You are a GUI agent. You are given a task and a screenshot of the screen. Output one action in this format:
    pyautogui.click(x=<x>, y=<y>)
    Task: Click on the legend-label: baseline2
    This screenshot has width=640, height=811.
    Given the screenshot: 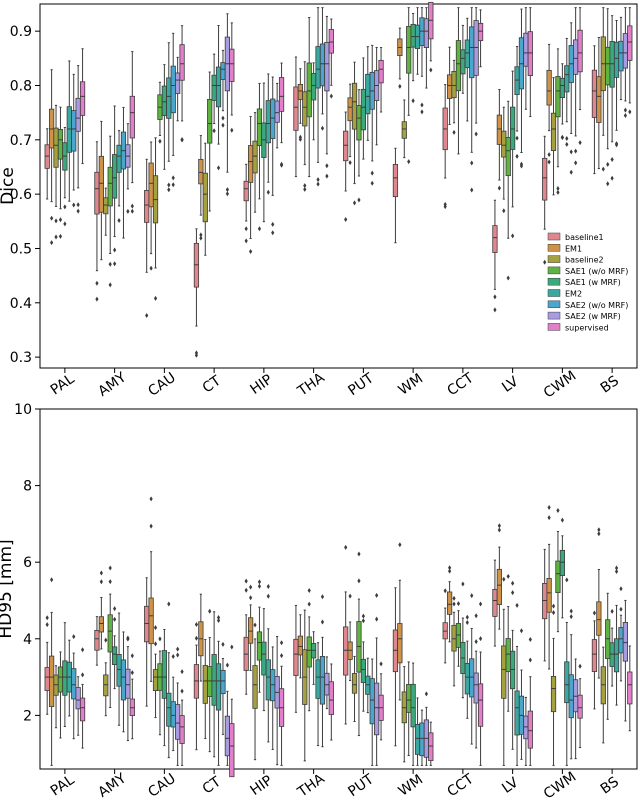 What is the action you would take?
    pyautogui.click(x=584, y=260)
    